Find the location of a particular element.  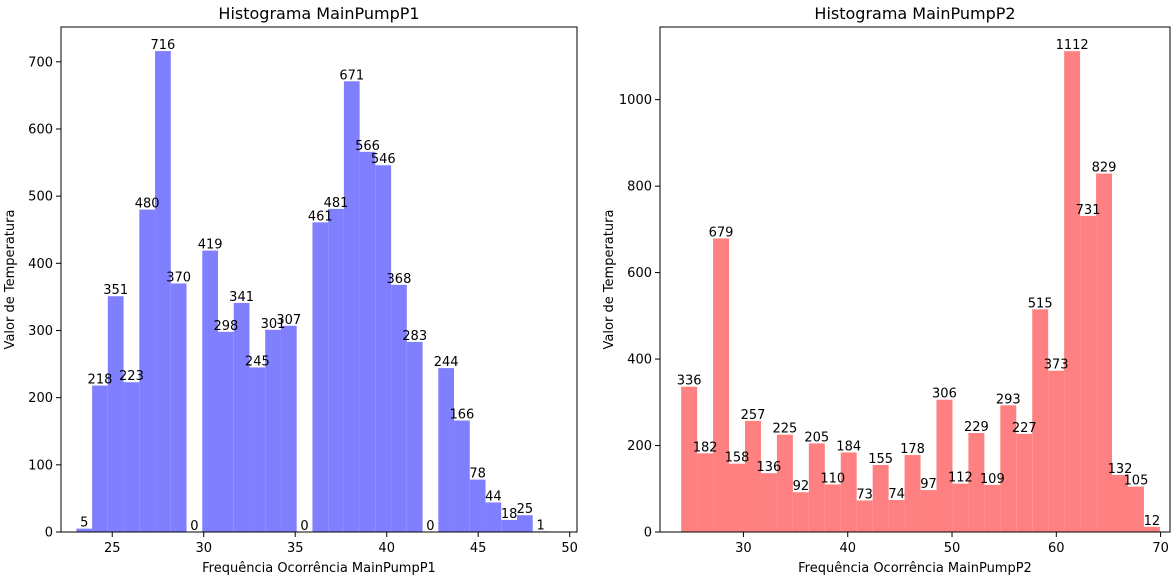

chart-2-data-label: 731 is located at coordinates (1088, 210).